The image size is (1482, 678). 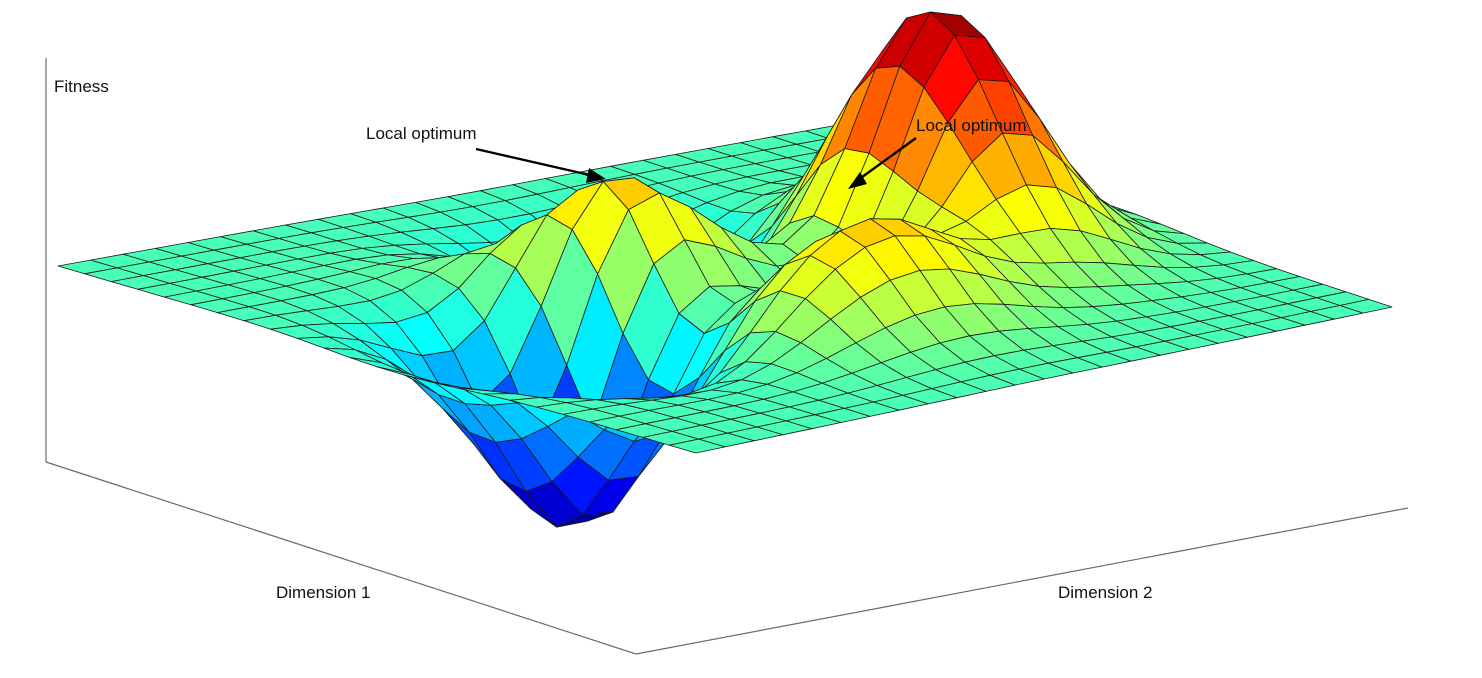 What do you see at coordinates (1022, 581) in the screenshot?
I see `y-axis-line` at bounding box center [1022, 581].